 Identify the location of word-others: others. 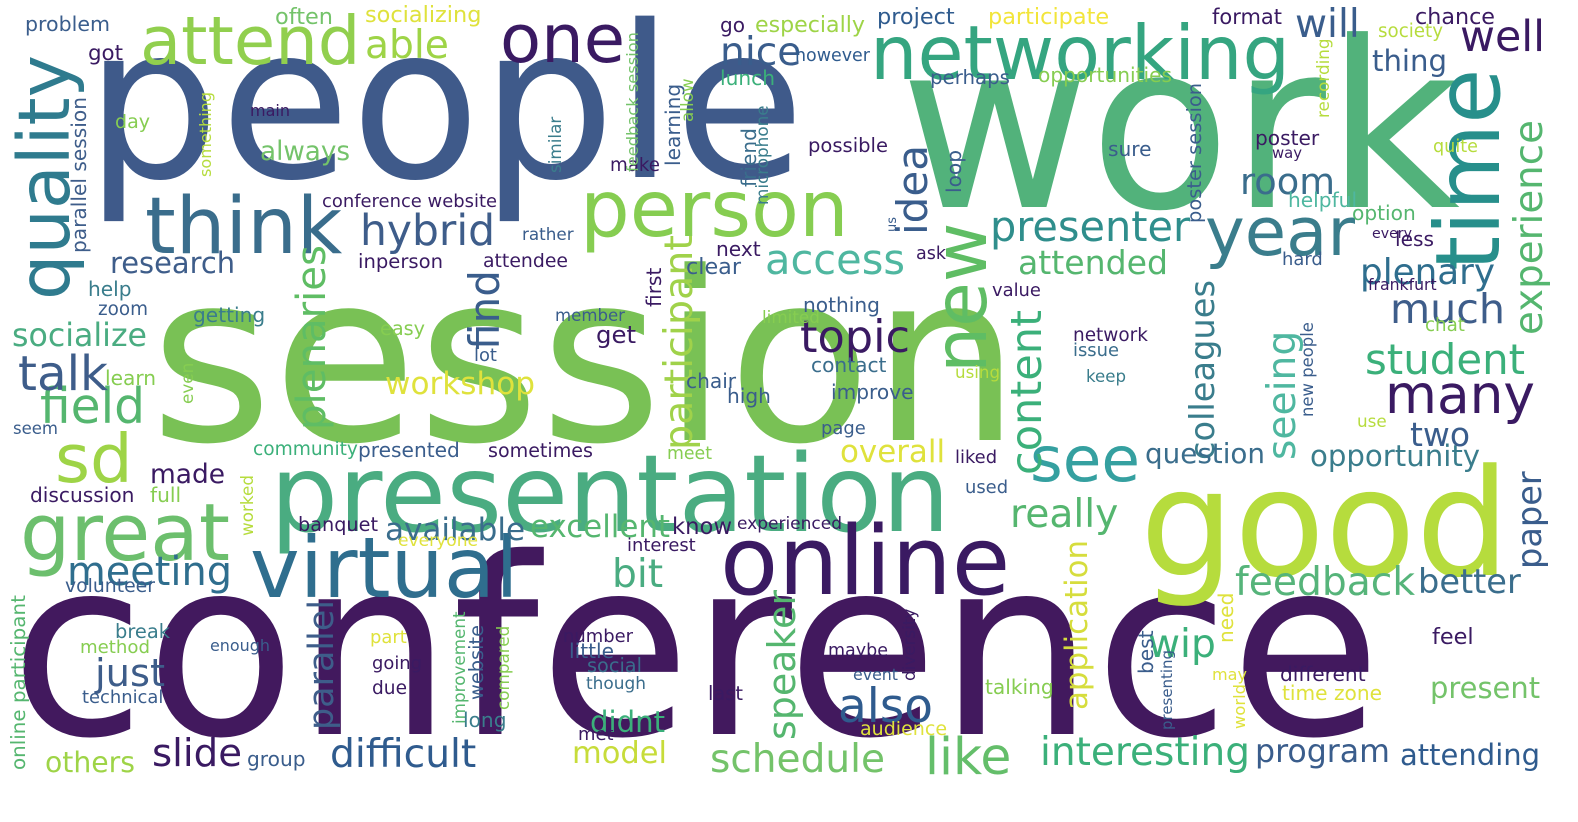
(90, 762).